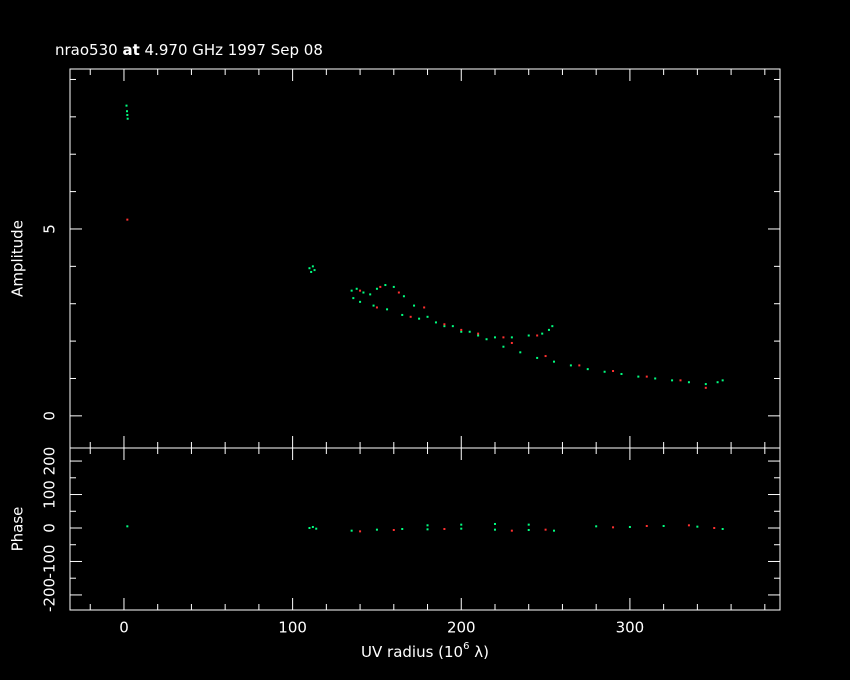 This screenshot has height=680, width=850. What do you see at coordinates (425, 651) in the screenshot?
I see `x-axis-label: UV radius (106 λ)` at bounding box center [425, 651].